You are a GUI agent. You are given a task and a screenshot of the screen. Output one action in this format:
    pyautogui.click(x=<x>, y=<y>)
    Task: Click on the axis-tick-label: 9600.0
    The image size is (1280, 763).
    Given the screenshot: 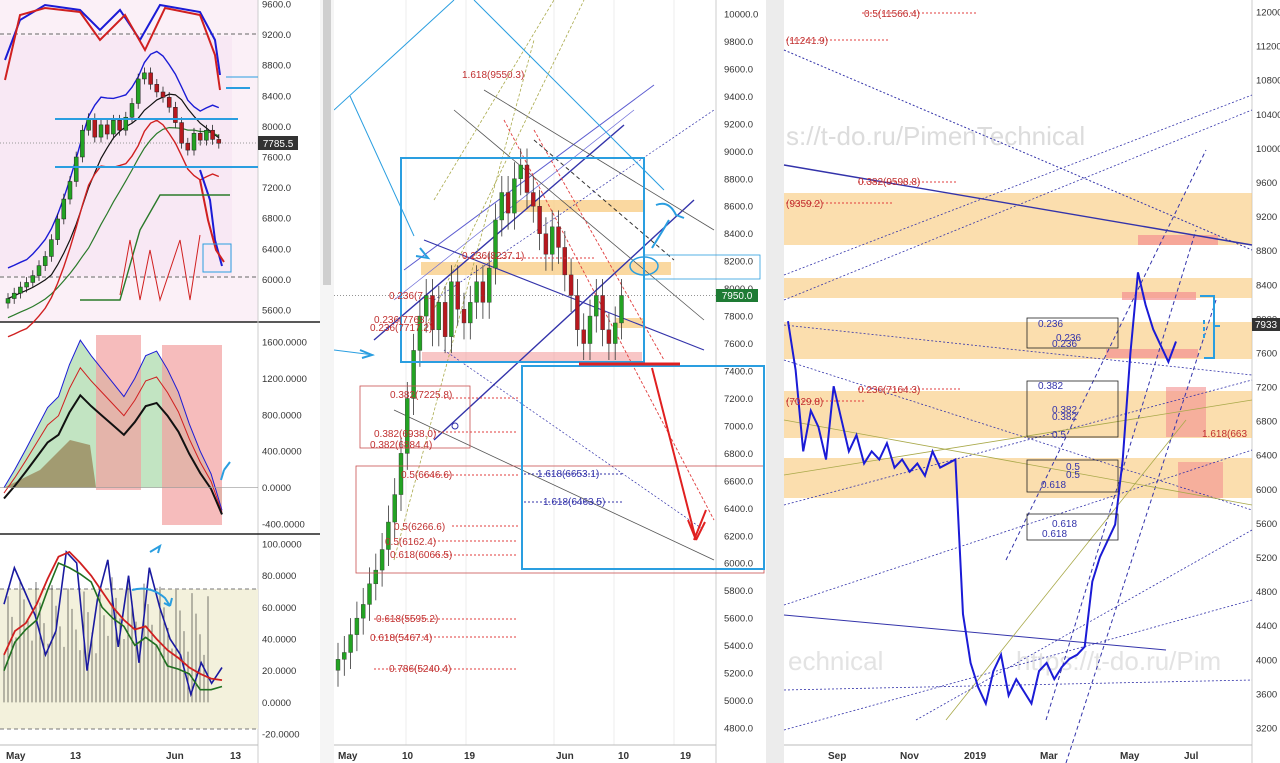 What is the action you would take?
    pyautogui.click(x=276, y=5)
    